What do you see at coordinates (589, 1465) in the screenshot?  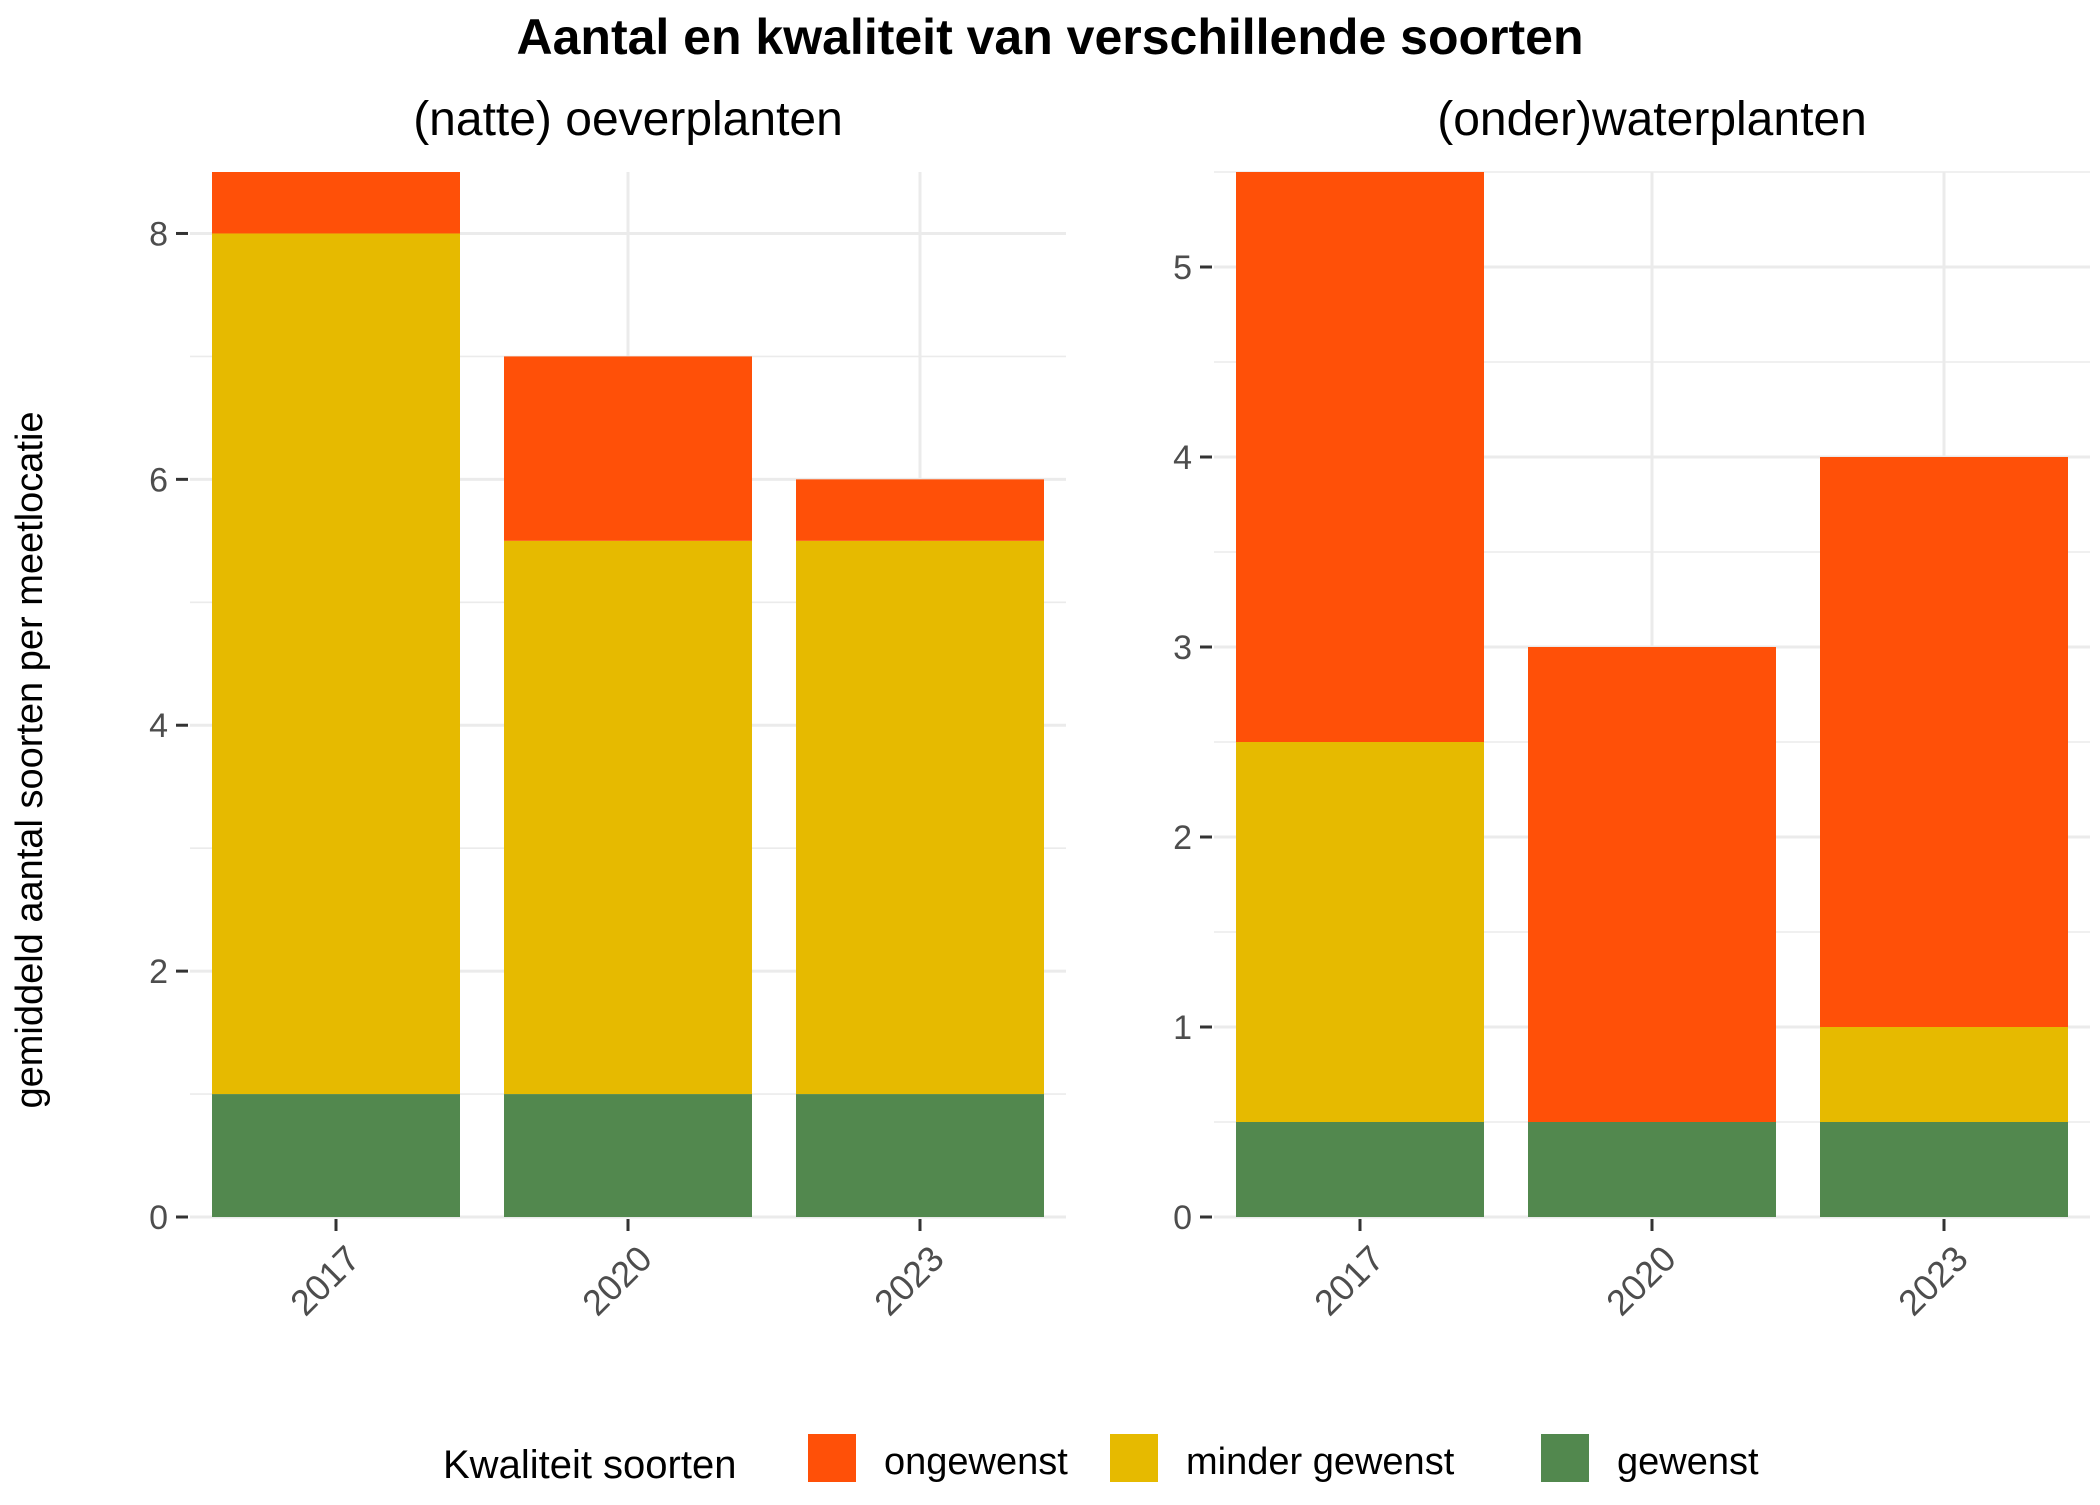 I see `legend-title: Kwaliteit soorten` at bounding box center [589, 1465].